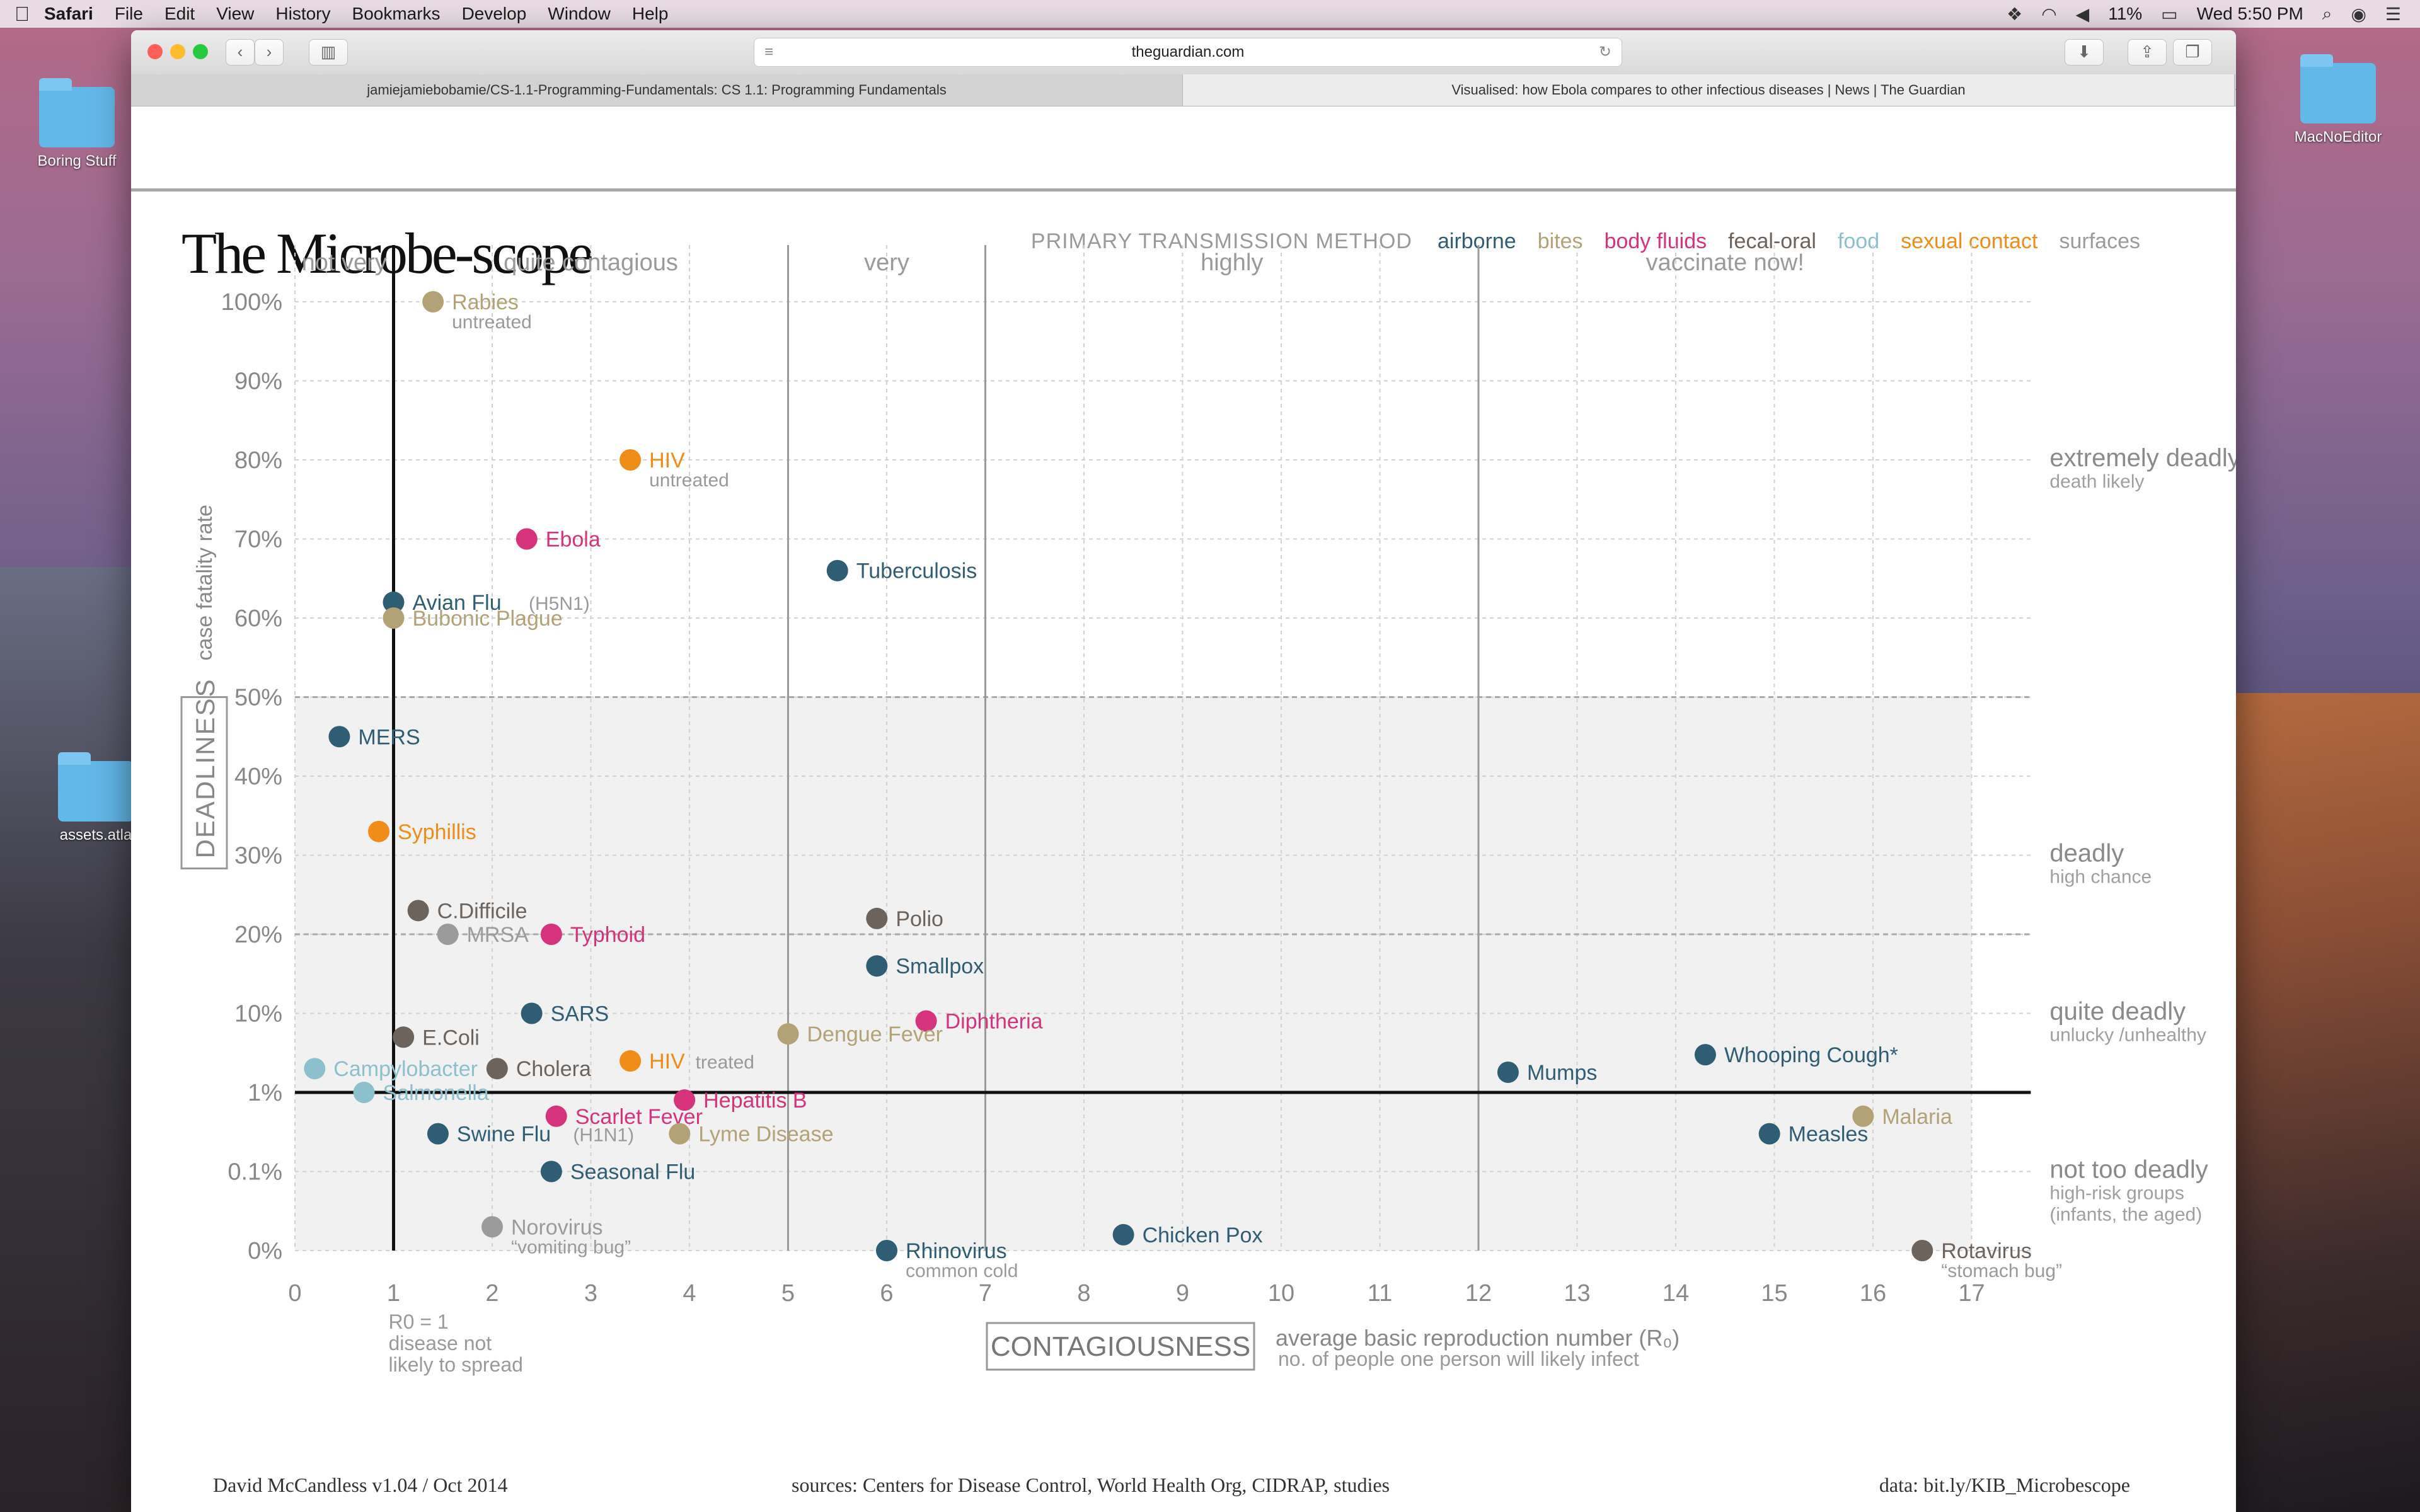 Image resolution: width=2420 pixels, height=1512 pixels. I want to click on battery-percent: 11%, so click(2125, 13).